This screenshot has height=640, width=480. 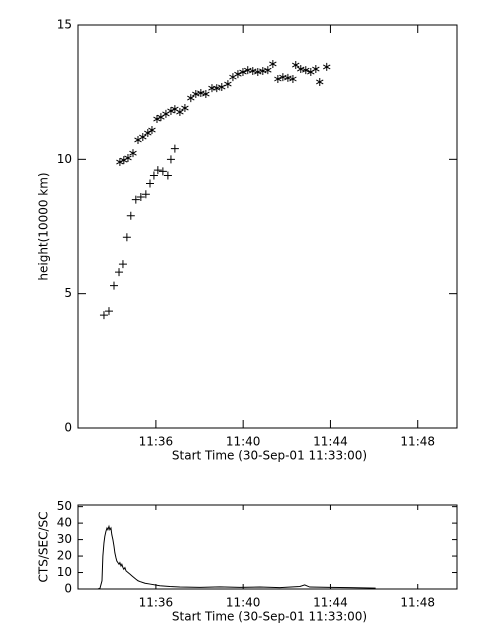 I want to click on y-axis-label: height(10000 km), so click(x=44, y=226).